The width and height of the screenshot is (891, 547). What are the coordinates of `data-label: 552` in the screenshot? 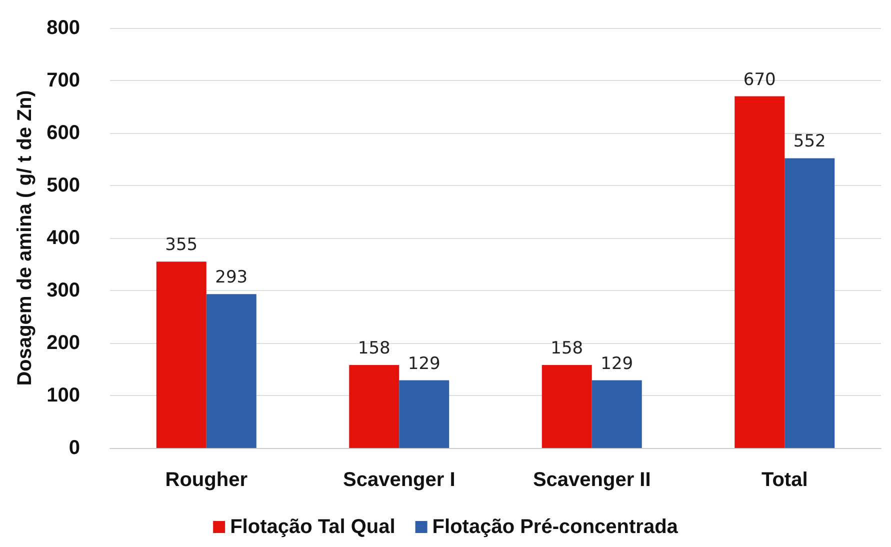 It's located at (809, 142).